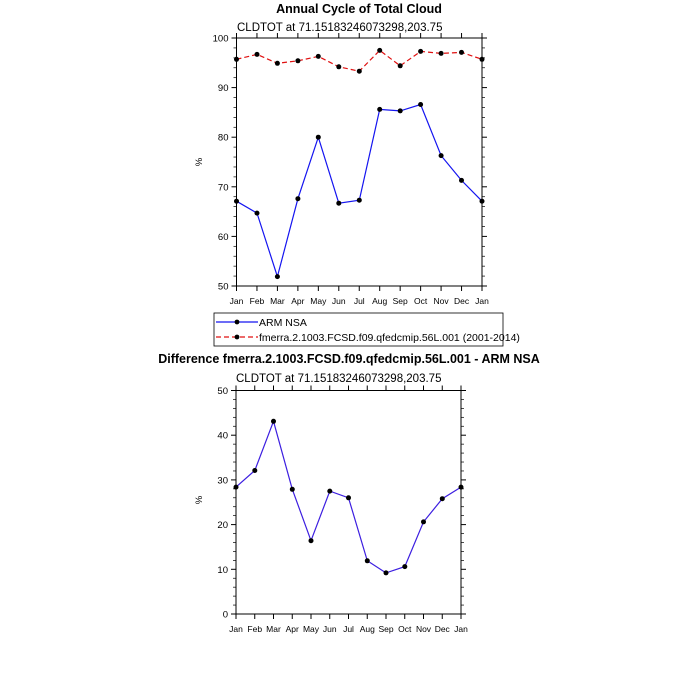 The height and width of the screenshot is (700, 700). Describe the element at coordinates (225, 615) in the screenshot. I see `y-tick-label: 0` at that location.